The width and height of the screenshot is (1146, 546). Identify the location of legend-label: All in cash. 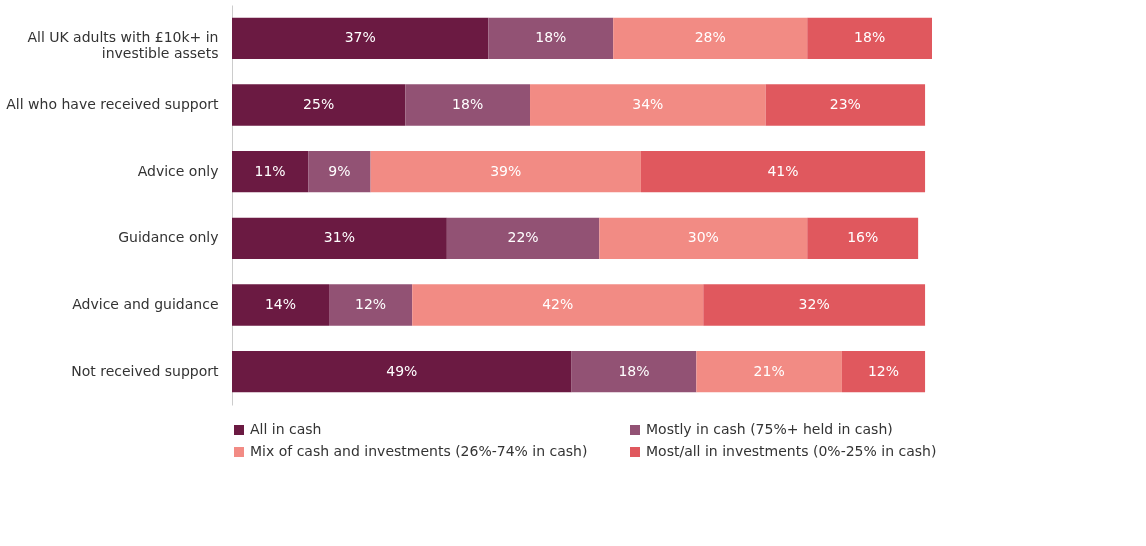
(286, 429).